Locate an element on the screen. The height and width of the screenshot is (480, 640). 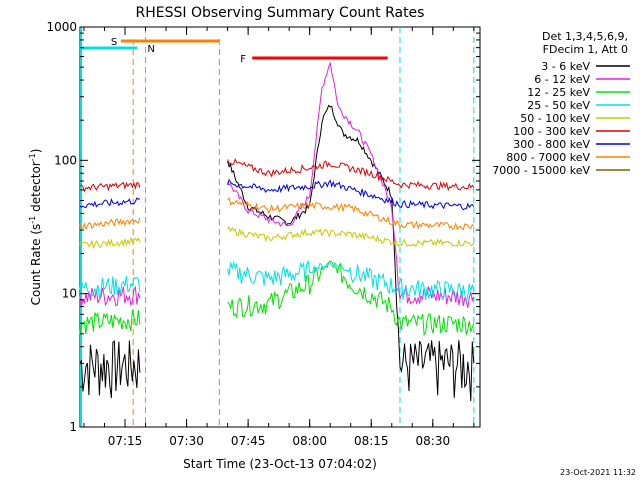
y-axis-label: Count Rate (s-1 detector-1) is located at coordinates (35, 227).